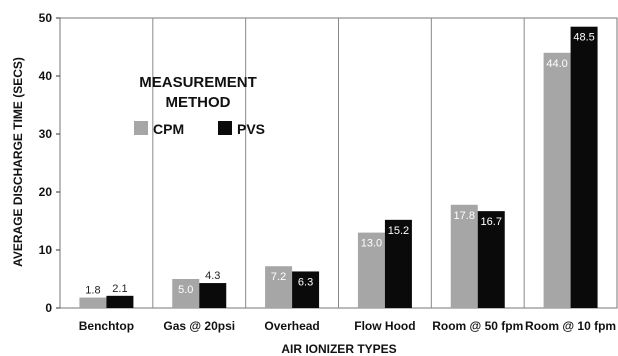 Image resolution: width=618 pixels, height=356 pixels. I want to click on legend-swatch-pvs, so click(225, 128).